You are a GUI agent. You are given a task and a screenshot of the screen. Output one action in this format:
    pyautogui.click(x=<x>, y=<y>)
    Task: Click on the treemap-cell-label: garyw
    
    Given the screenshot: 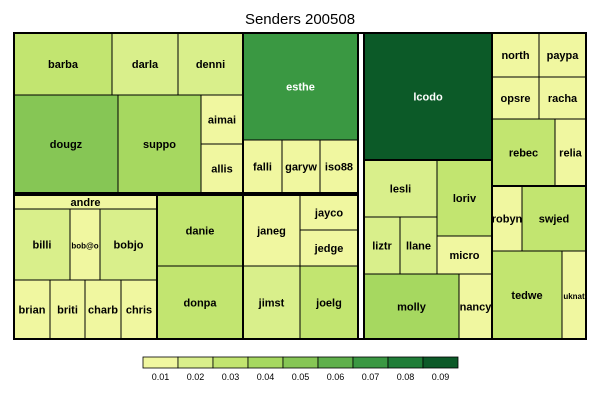 What is the action you would take?
    pyautogui.click(x=301, y=168)
    